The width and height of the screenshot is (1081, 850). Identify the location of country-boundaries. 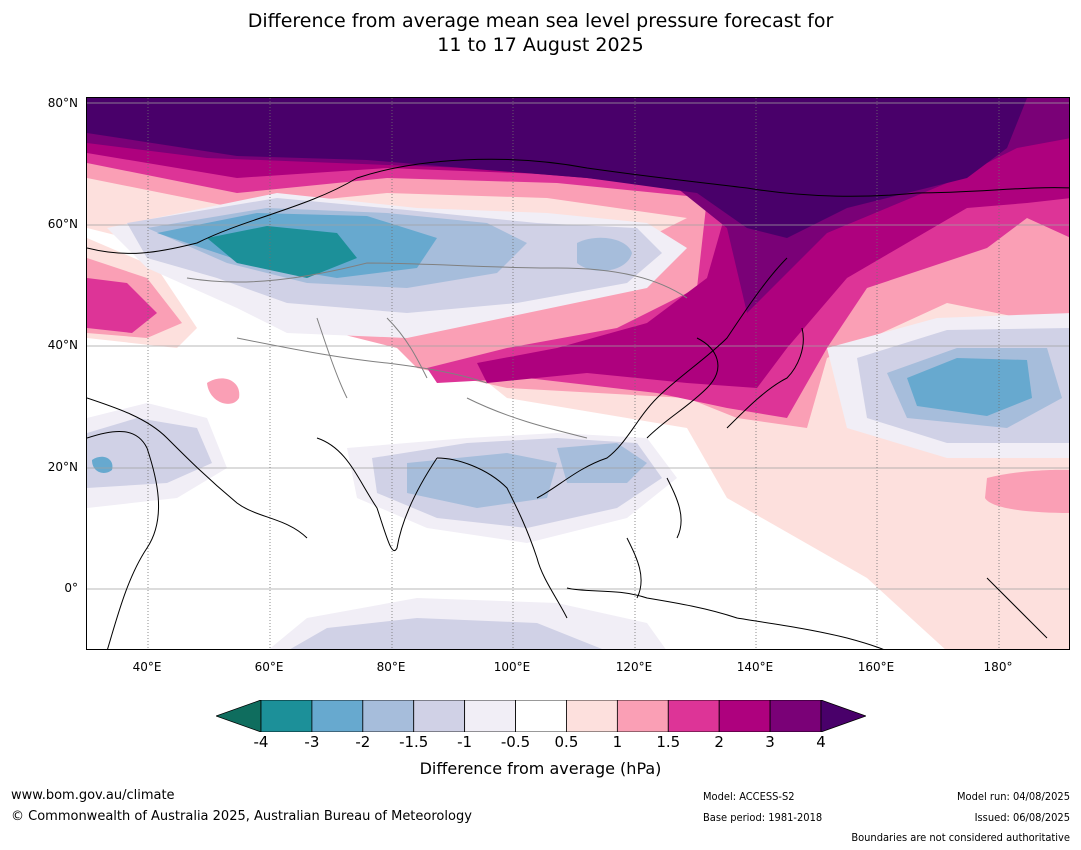
(437, 350).